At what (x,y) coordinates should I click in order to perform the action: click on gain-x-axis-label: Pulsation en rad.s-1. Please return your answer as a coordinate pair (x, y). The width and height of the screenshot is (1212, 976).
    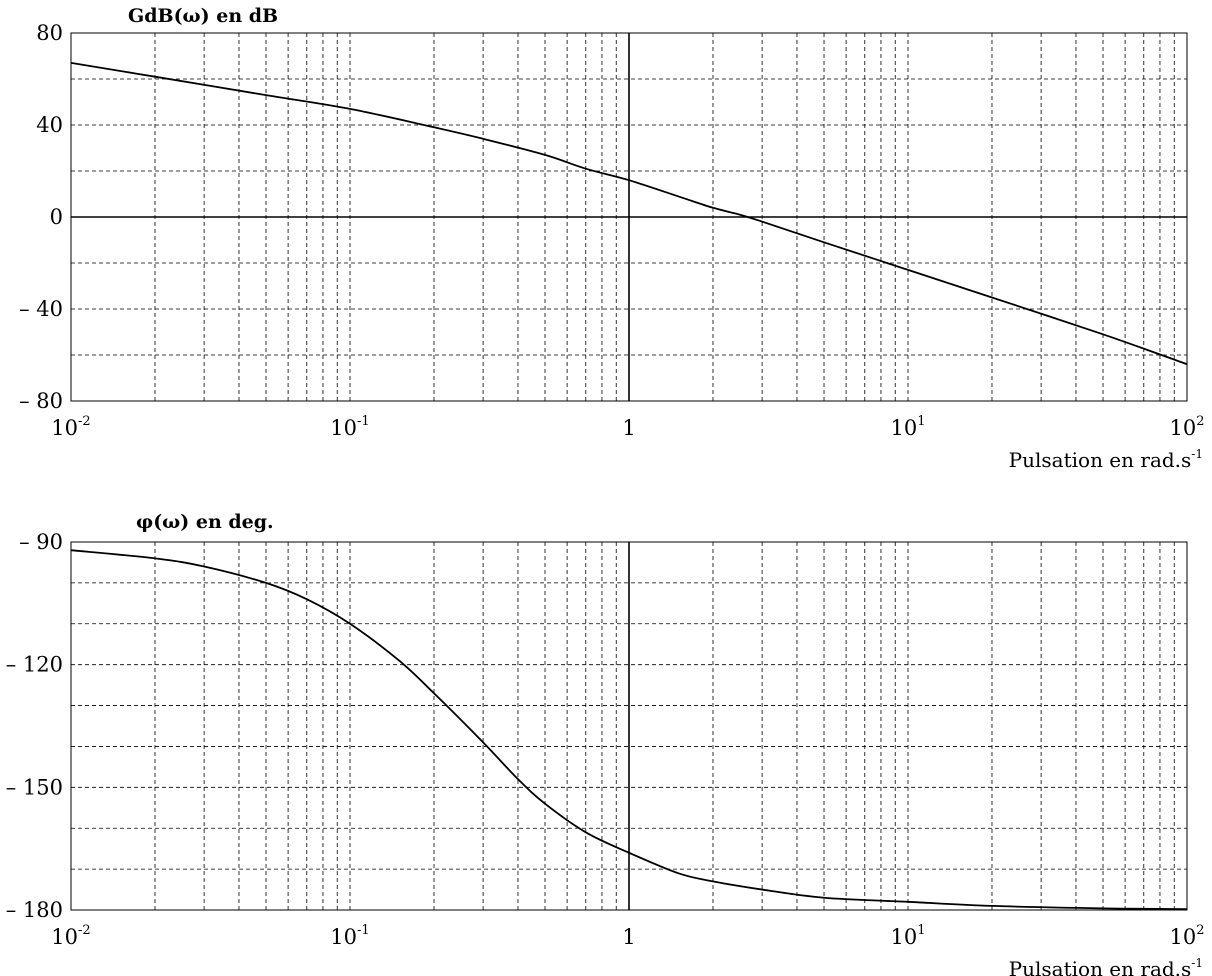
    Looking at the image, I should click on (1106, 459).